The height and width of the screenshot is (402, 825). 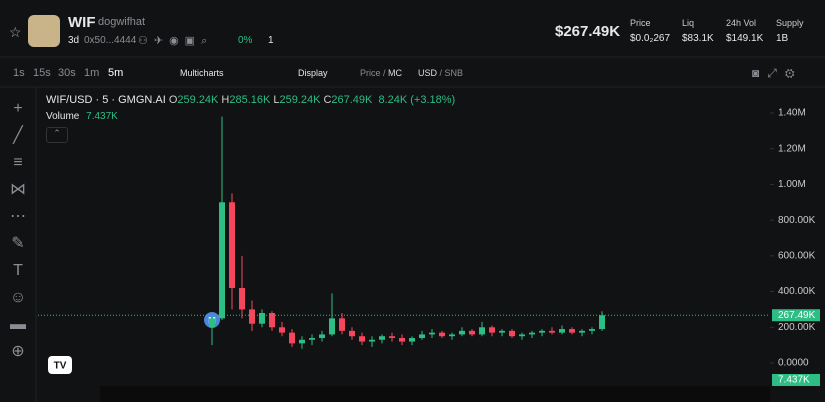 I want to click on mc-toggle: MC, so click(x=395, y=73).